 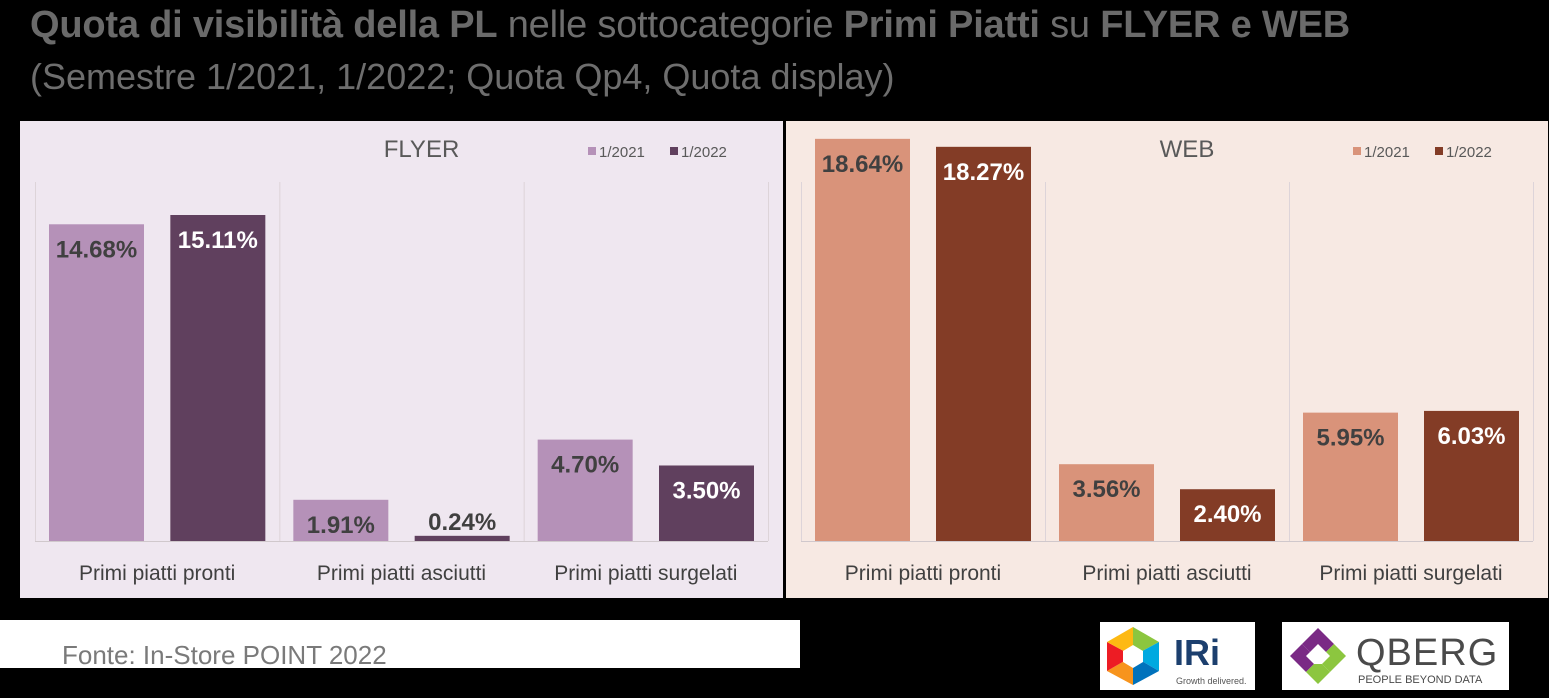 I want to click on iri-logo-mark, so click(x=1133, y=656).